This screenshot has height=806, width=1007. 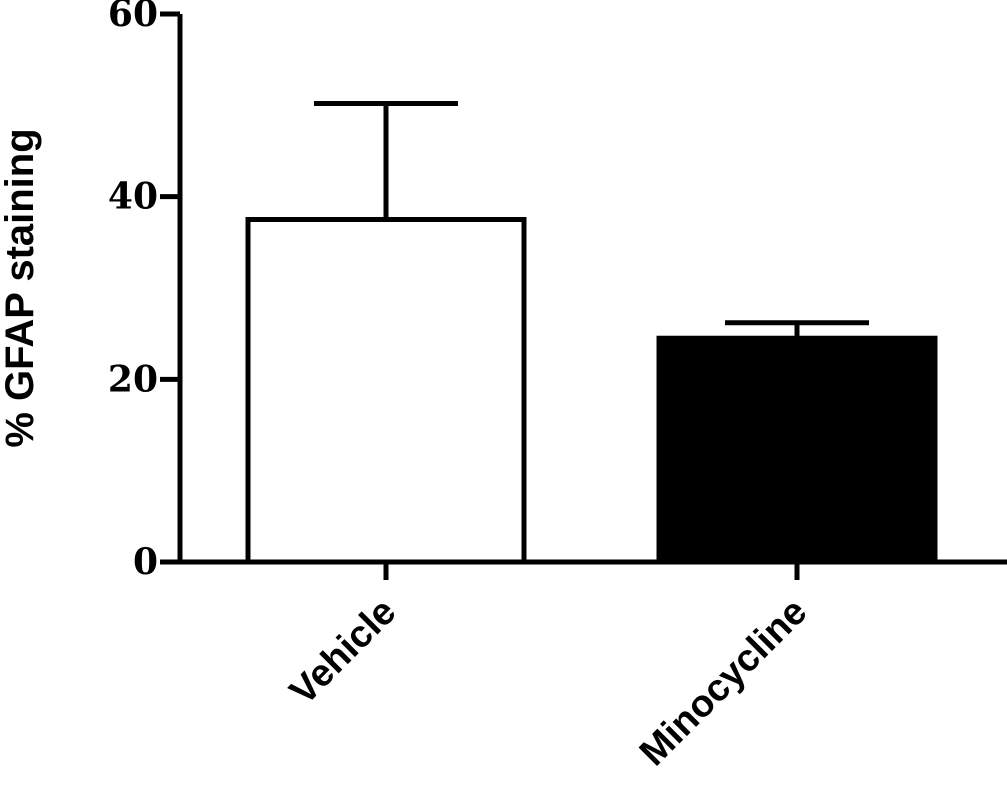 I want to click on y-axis-title: % GFAP staining, so click(x=21, y=287).